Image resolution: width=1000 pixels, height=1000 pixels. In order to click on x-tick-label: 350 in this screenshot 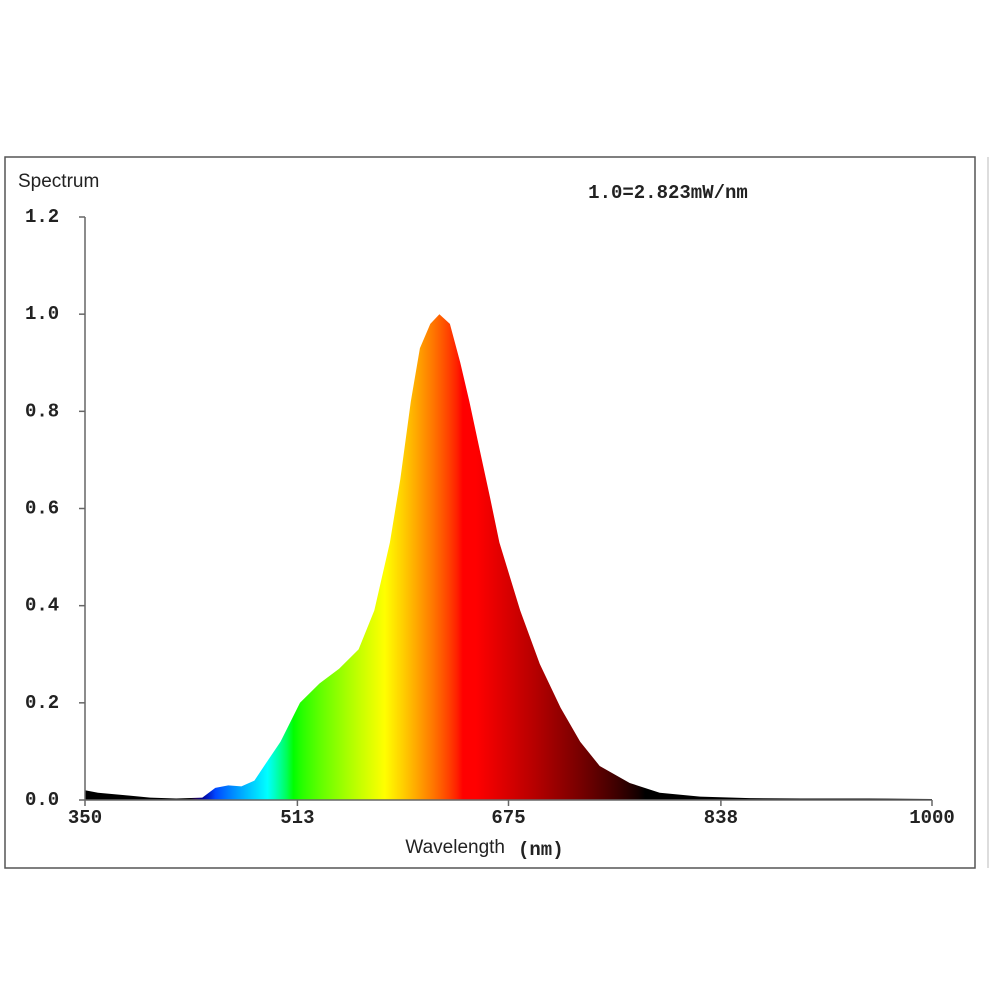, I will do `click(85, 818)`.